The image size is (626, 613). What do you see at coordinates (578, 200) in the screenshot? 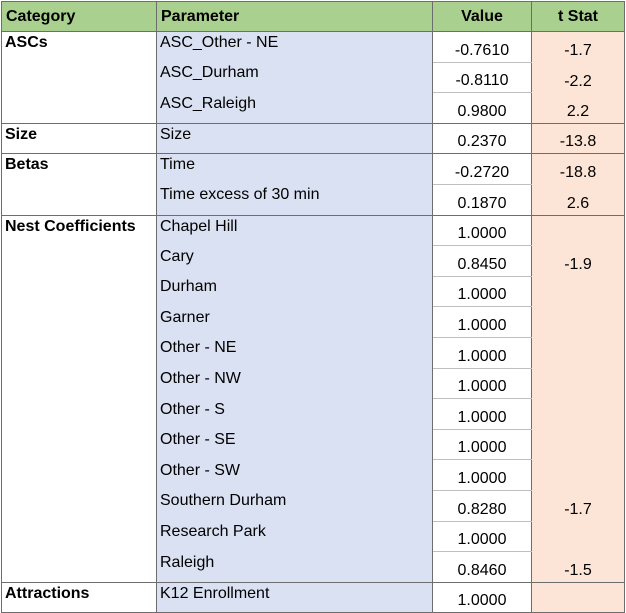
I see `tstat-cell: 2.6` at bounding box center [578, 200].